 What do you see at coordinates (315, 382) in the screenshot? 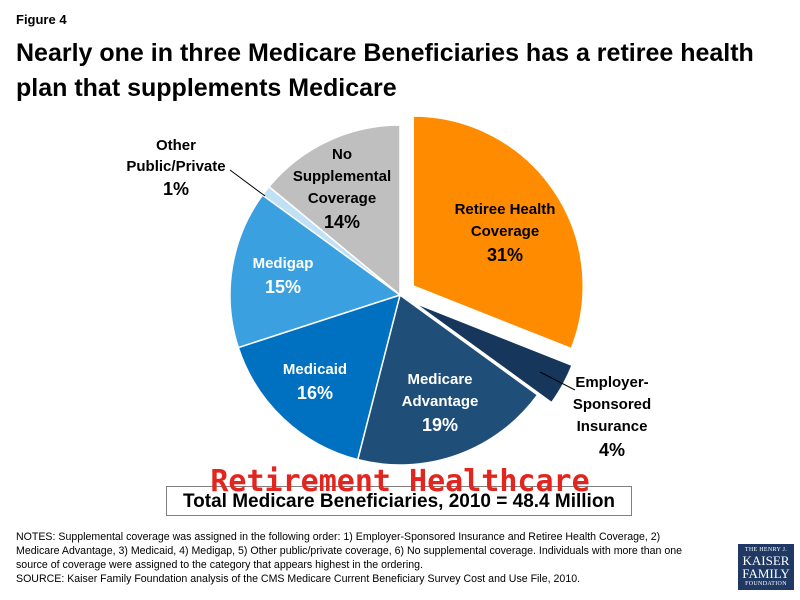
I see `slice-label-medicaid: Medicaid 16%` at bounding box center [315, 382].